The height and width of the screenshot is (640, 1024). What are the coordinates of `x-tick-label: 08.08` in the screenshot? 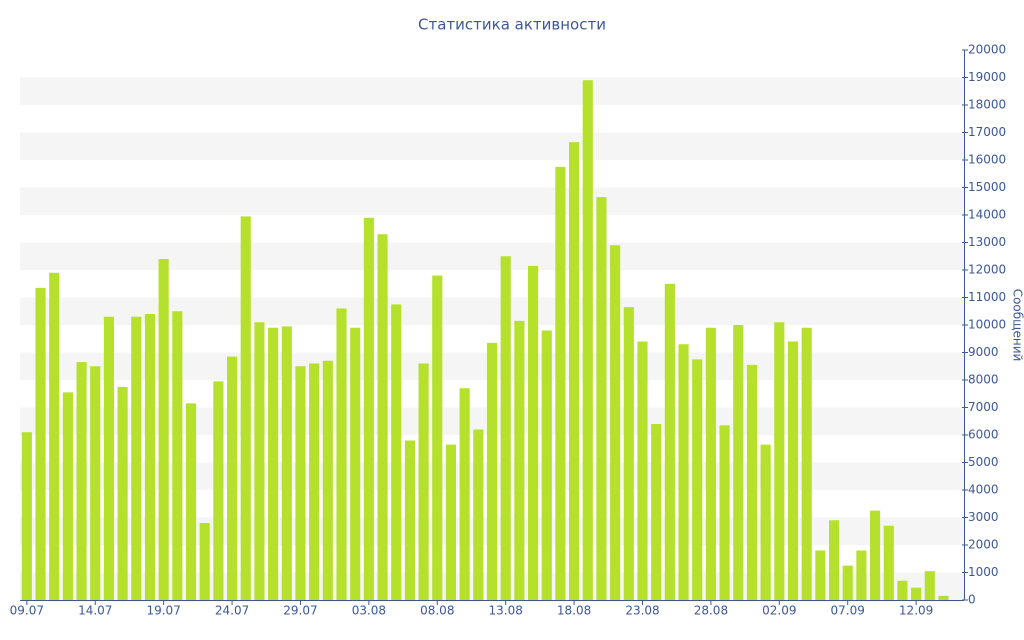 It's located at (437, 611).